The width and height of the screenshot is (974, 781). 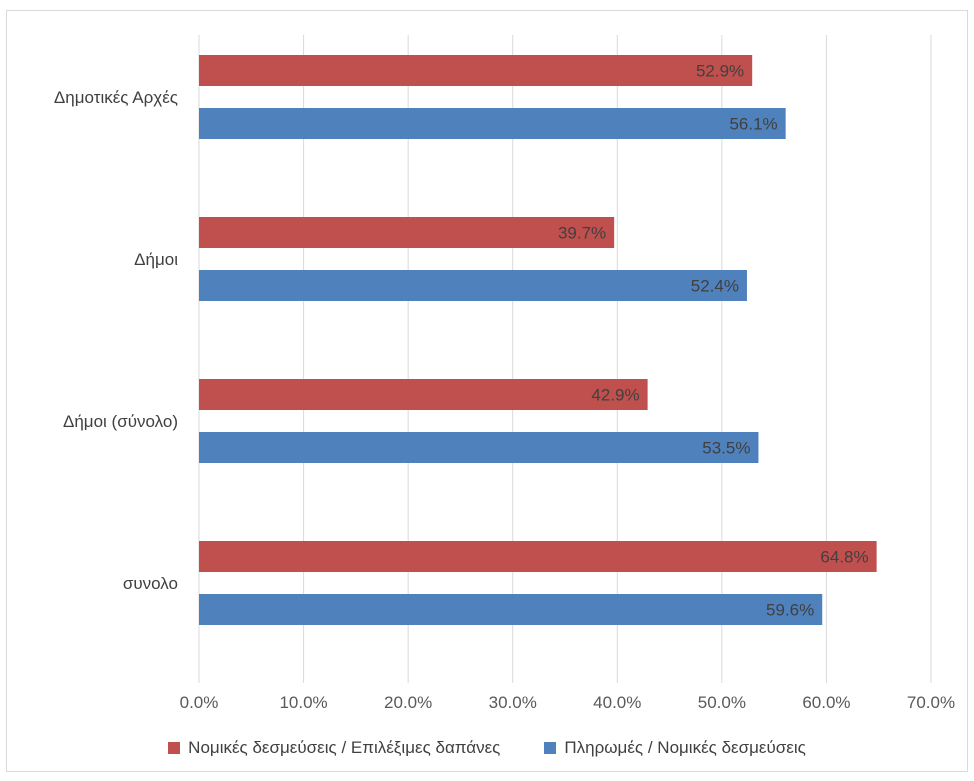 What do you see at coordinates (567, 702) in the screenshot?
I see `tick-labels: 0.0% 10.0% 20.0% 30.0% 40.0% 50.0% 60.0% 70.0%` at bounding box center [567, 702].